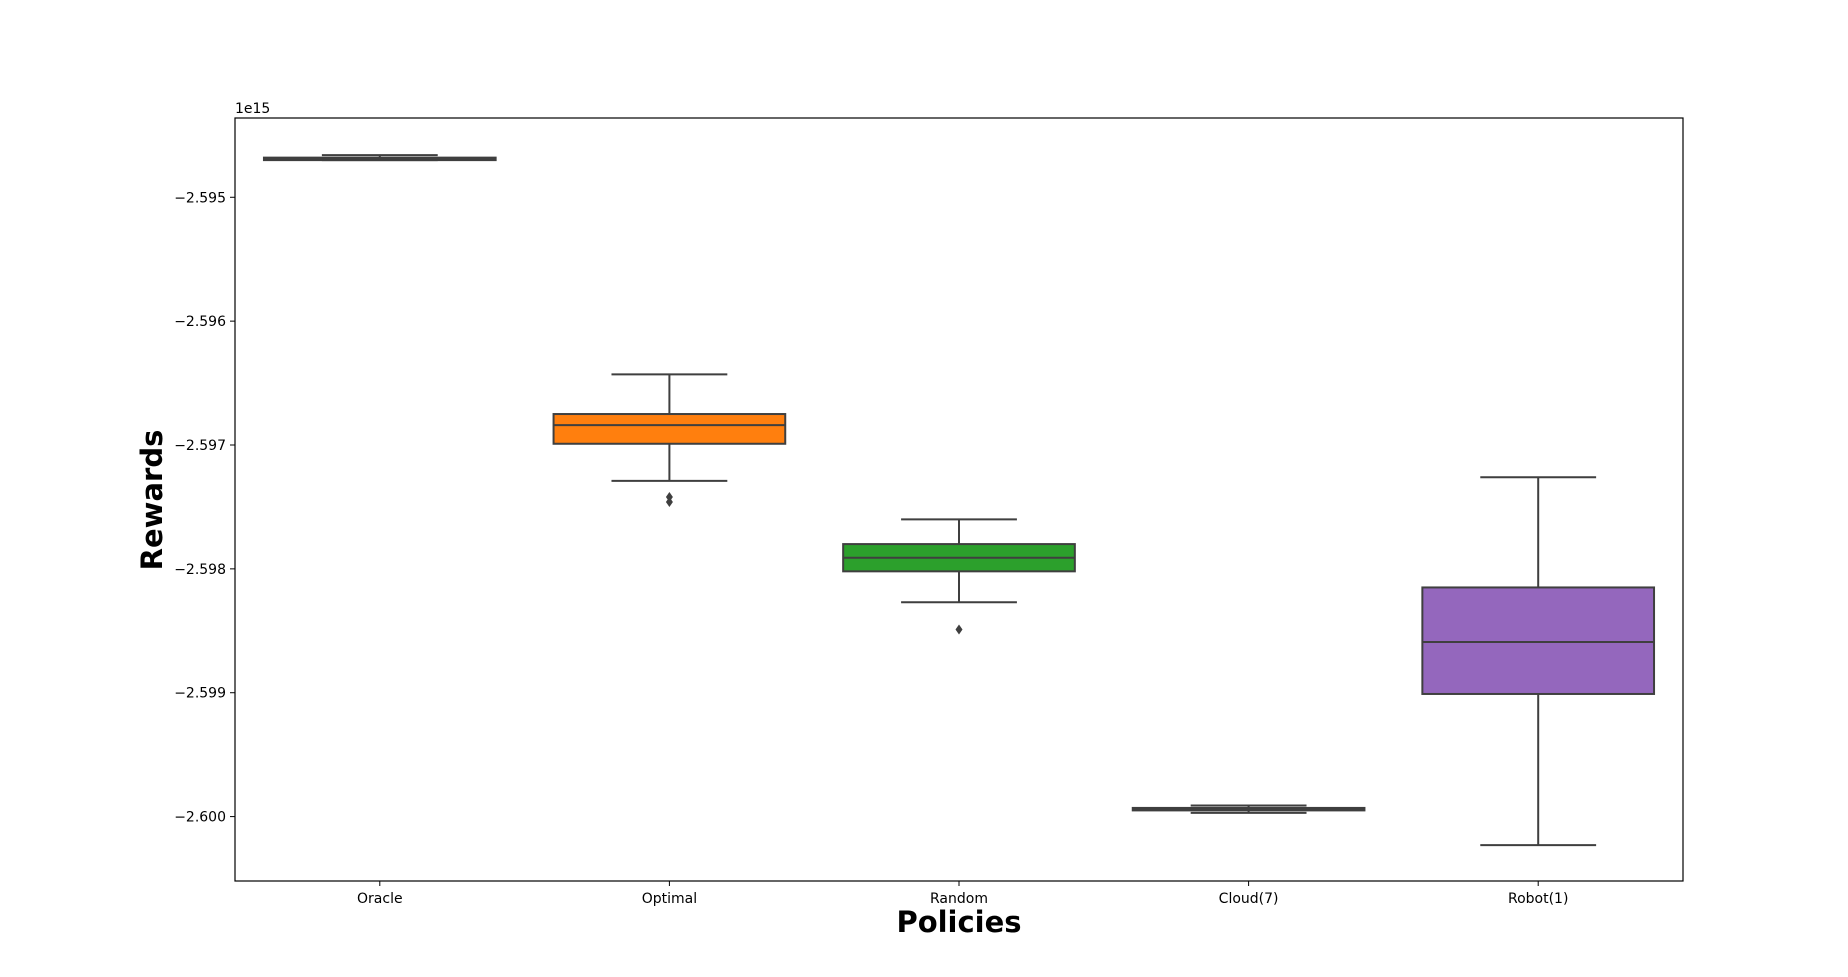  I want to click on x-tick-label: Optimal, so click(669, 899).